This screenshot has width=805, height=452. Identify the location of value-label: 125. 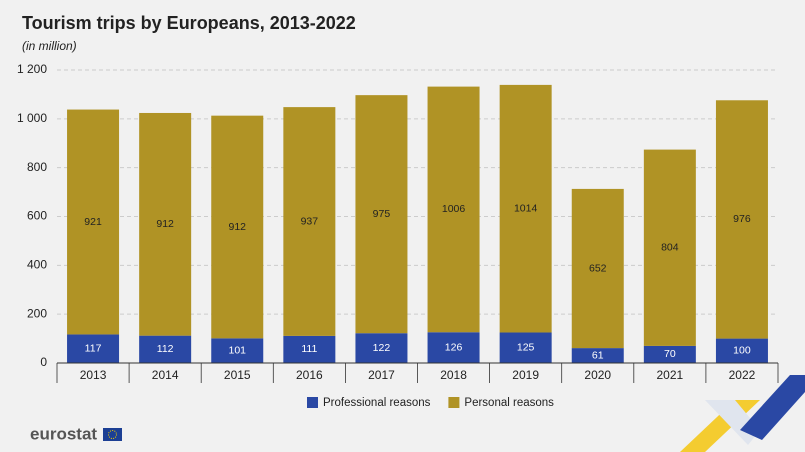
(526, 348).